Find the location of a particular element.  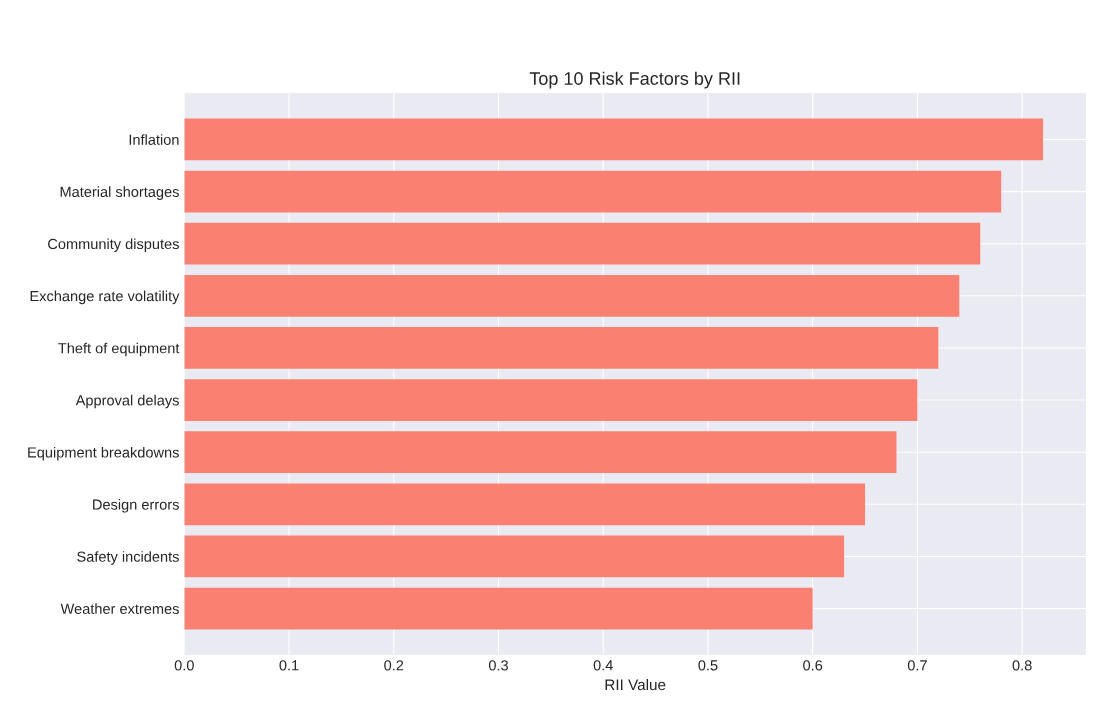

x-axis-title: RII Value is located at coordinates (635, 684).